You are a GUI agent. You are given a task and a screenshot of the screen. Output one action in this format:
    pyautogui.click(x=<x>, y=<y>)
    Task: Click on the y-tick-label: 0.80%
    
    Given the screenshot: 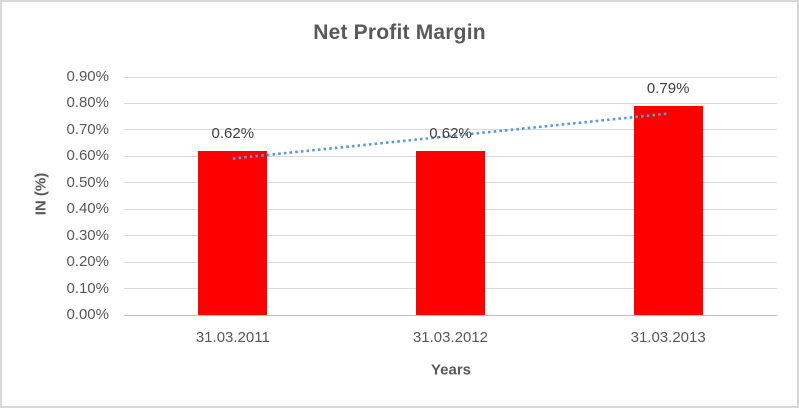 What is the action you would take?
    pyautogui.click(x=87, y=103)
    